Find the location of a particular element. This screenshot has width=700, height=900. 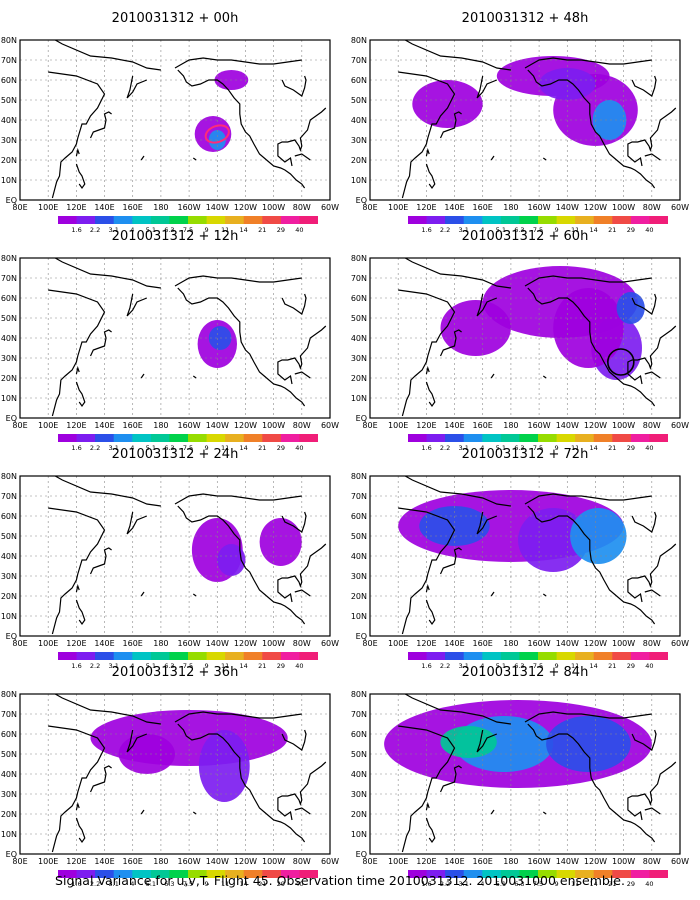

highlight-ellipse is located at coordinates (217, 134).